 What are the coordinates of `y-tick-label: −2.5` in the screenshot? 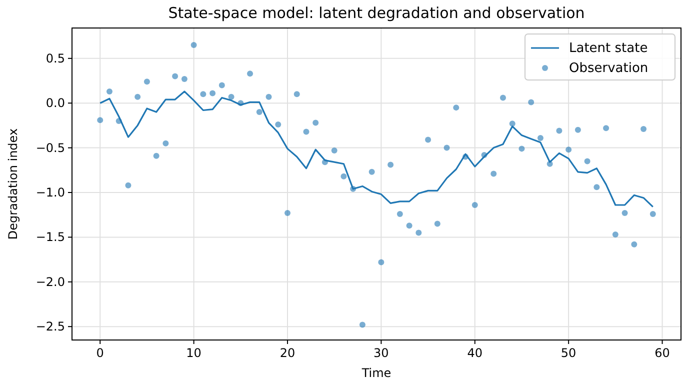 It's located at (50, 327).